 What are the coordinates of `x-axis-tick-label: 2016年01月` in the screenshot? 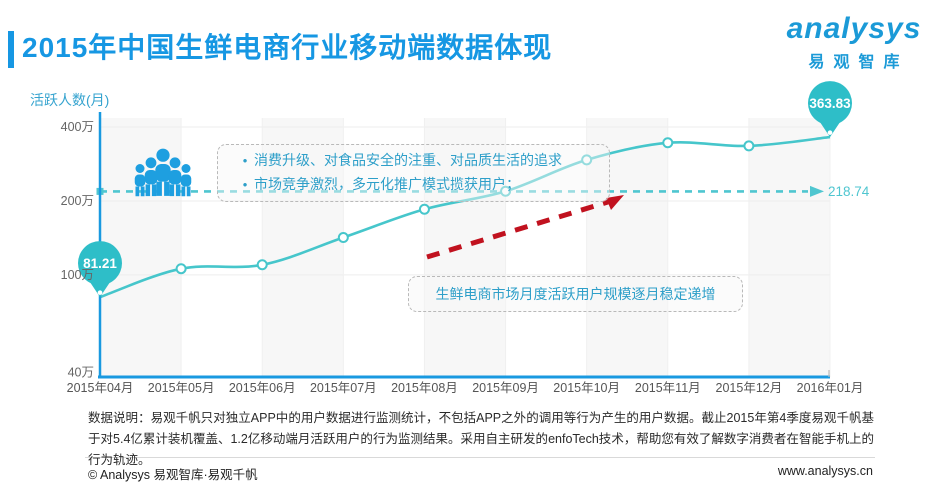 It's located at (830, 388).